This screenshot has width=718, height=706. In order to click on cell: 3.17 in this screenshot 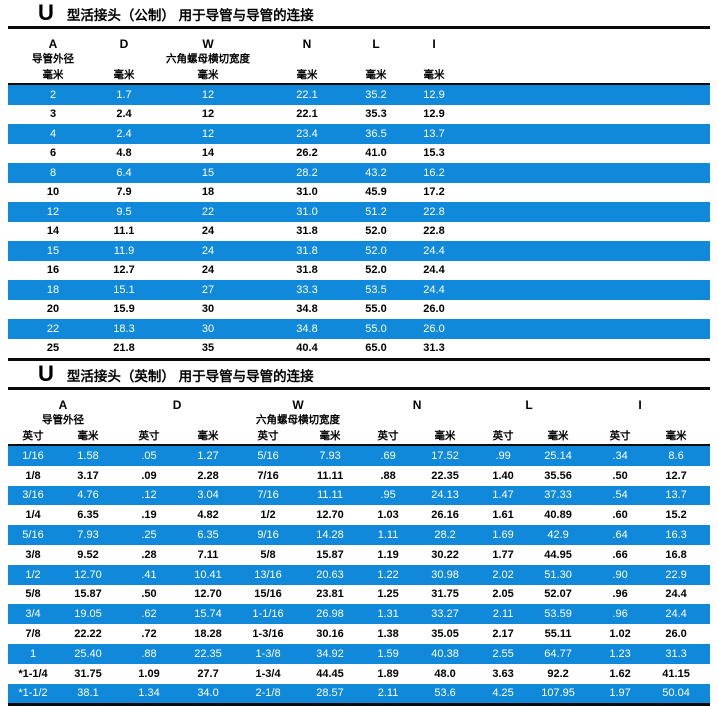, I will do `click(88, 475)`.